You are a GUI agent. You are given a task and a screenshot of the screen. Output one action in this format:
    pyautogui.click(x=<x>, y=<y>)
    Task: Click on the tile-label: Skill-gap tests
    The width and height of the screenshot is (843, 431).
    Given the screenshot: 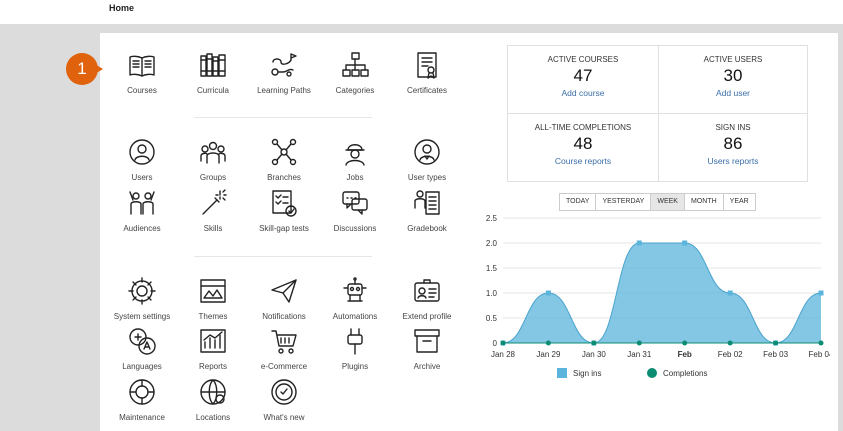 What is the action you would take?
    pyautogui.click(x=284, y=228)
    